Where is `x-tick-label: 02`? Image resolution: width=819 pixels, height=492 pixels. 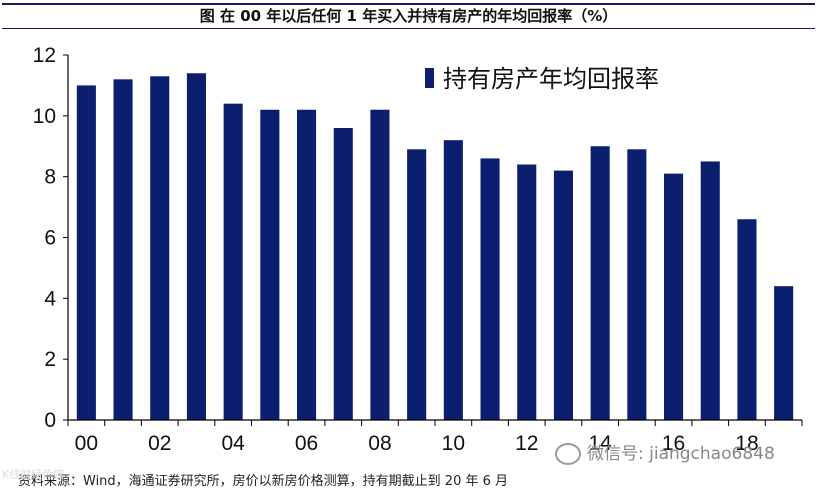
x-tick-label: 02 is located at coordinates (159, 443).